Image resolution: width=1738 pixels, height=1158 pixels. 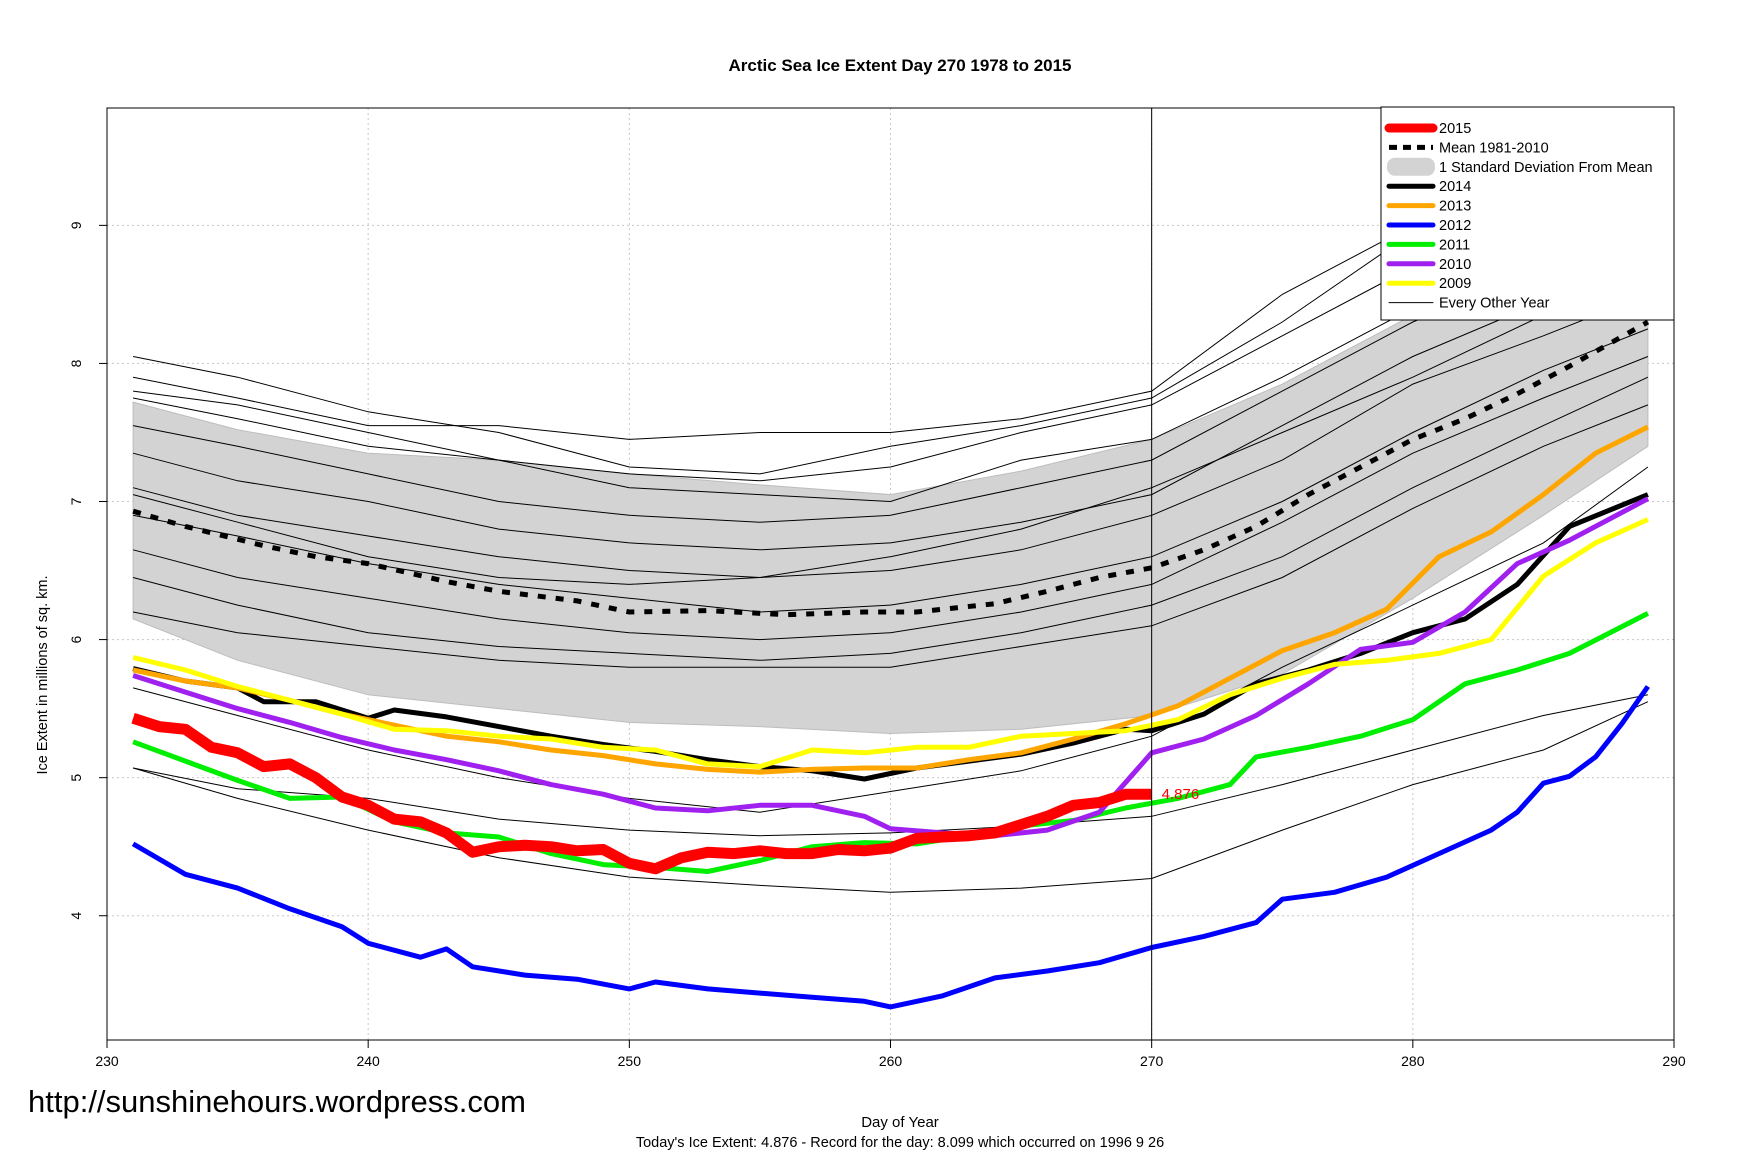 I want to click on x-tick-label: 280, so click(x=1413, y=1061).